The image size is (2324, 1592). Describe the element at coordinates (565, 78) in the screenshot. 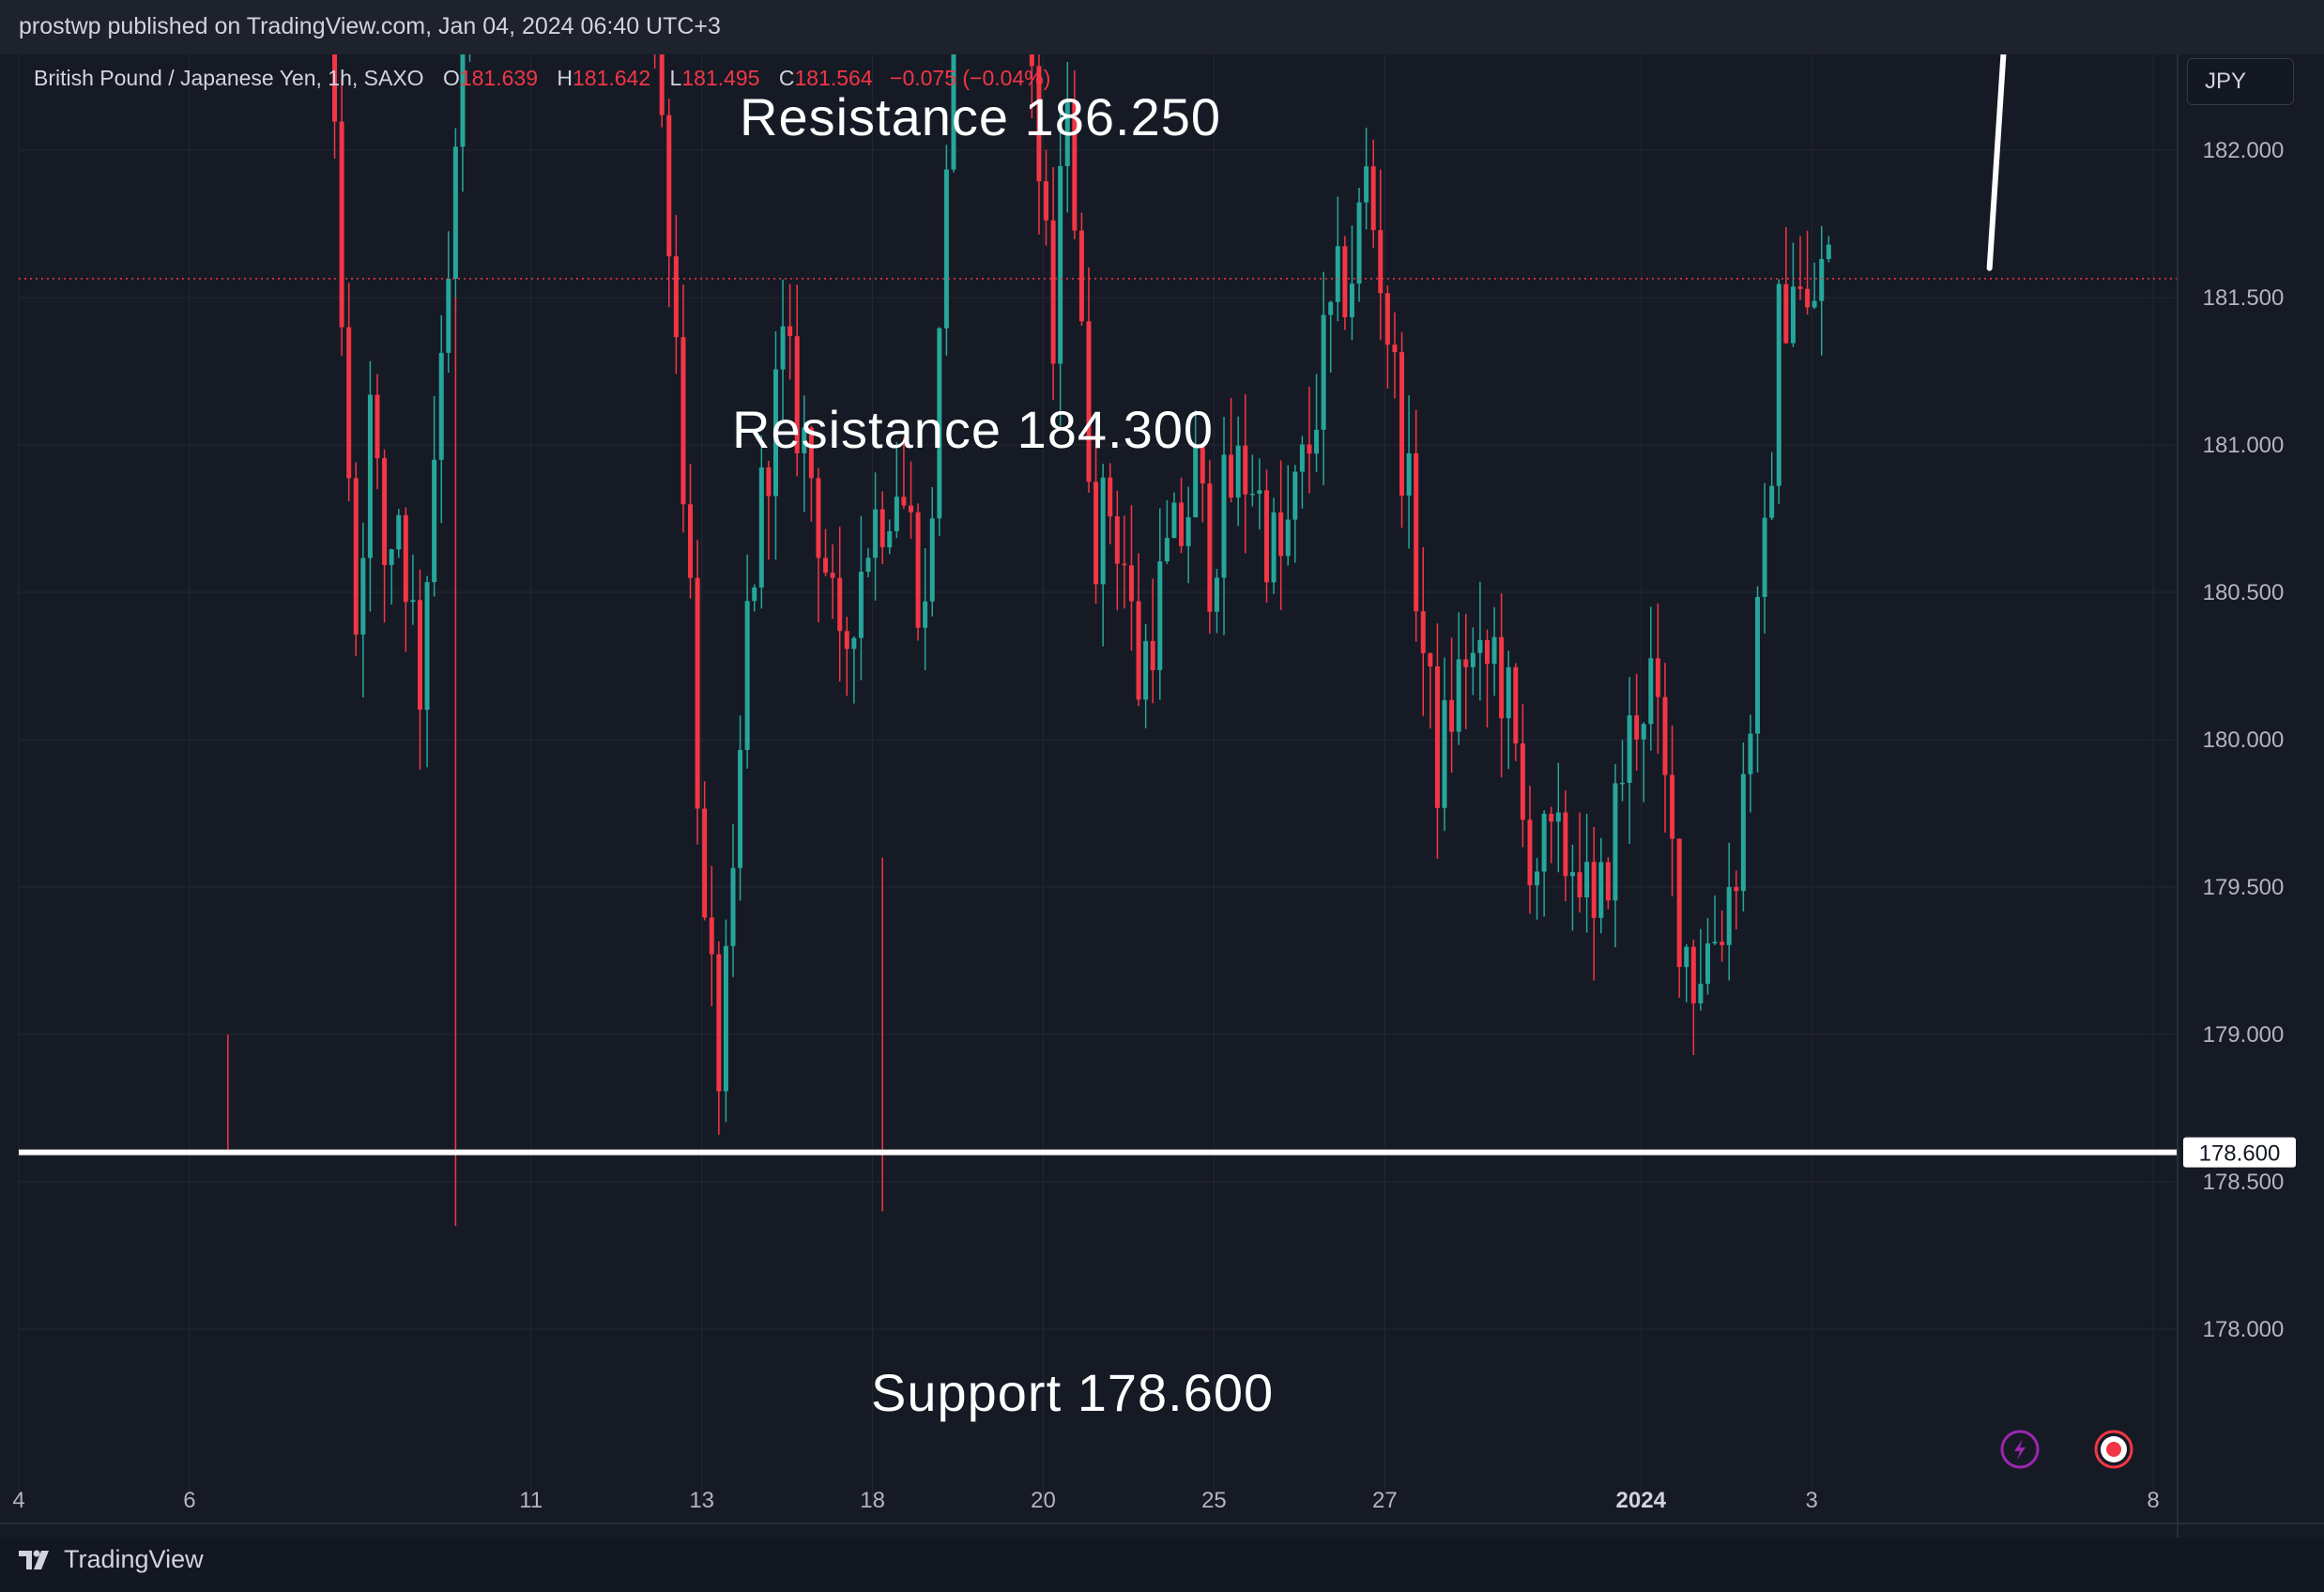

I see `high-label: H` at that location.